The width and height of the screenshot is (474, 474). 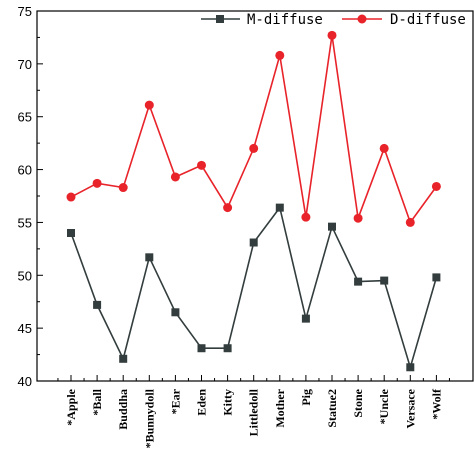 I want to click on legend-marker-d-diffuse, so click(x=362, y=19).